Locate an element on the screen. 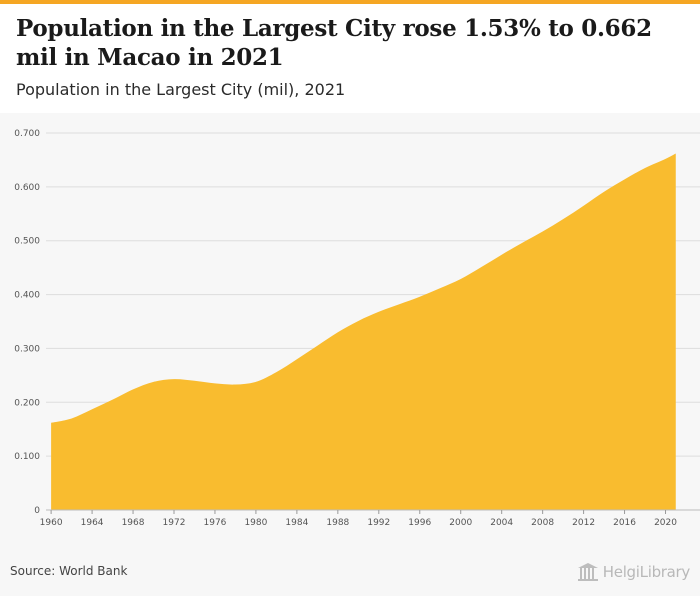 The width and height of the screenshot is (700, 596). x-tick-label: 1984 is located at coordinates (296, 523).